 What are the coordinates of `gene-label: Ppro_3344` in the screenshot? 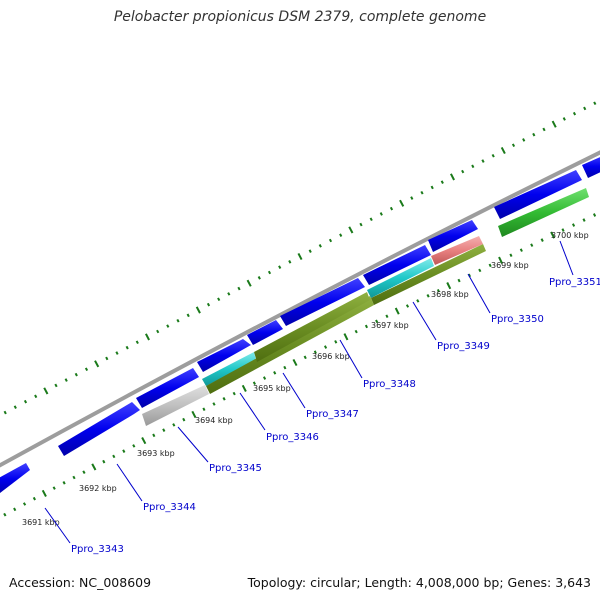 It's located at (169, 507).